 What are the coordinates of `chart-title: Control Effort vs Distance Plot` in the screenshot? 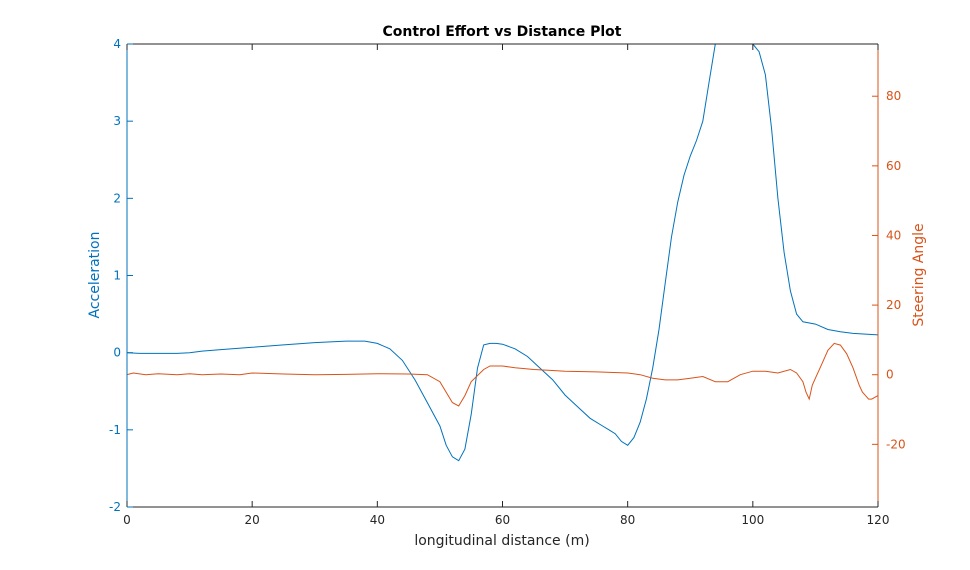 It's located at (502, 32).